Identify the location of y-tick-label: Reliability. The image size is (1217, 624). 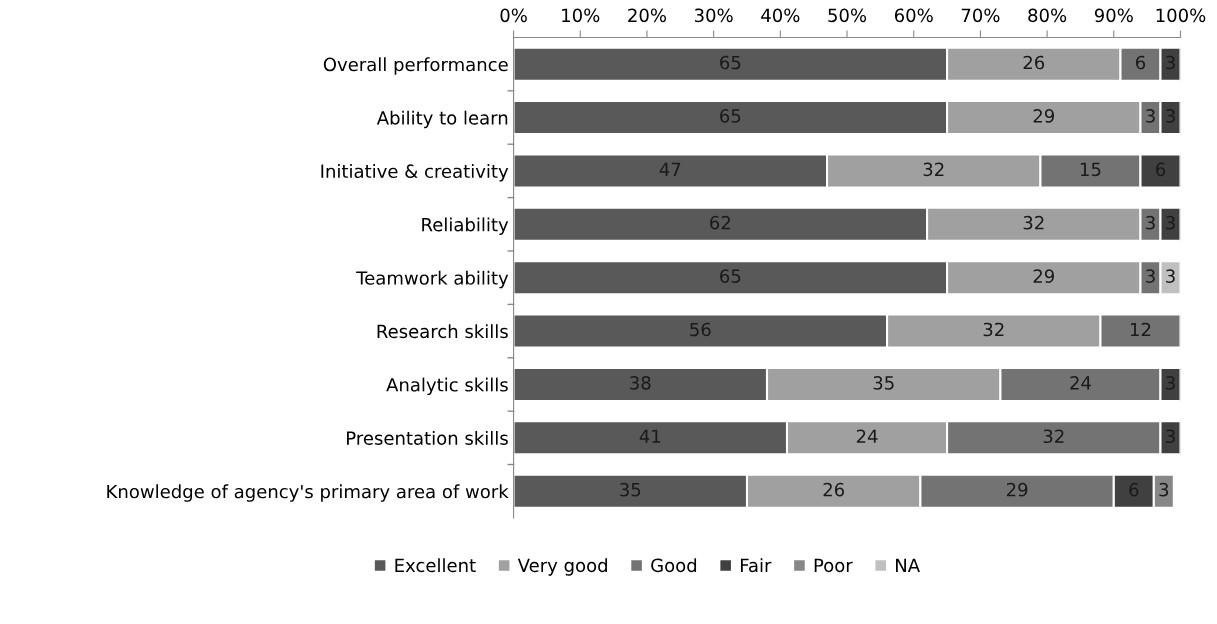
(465, 226).